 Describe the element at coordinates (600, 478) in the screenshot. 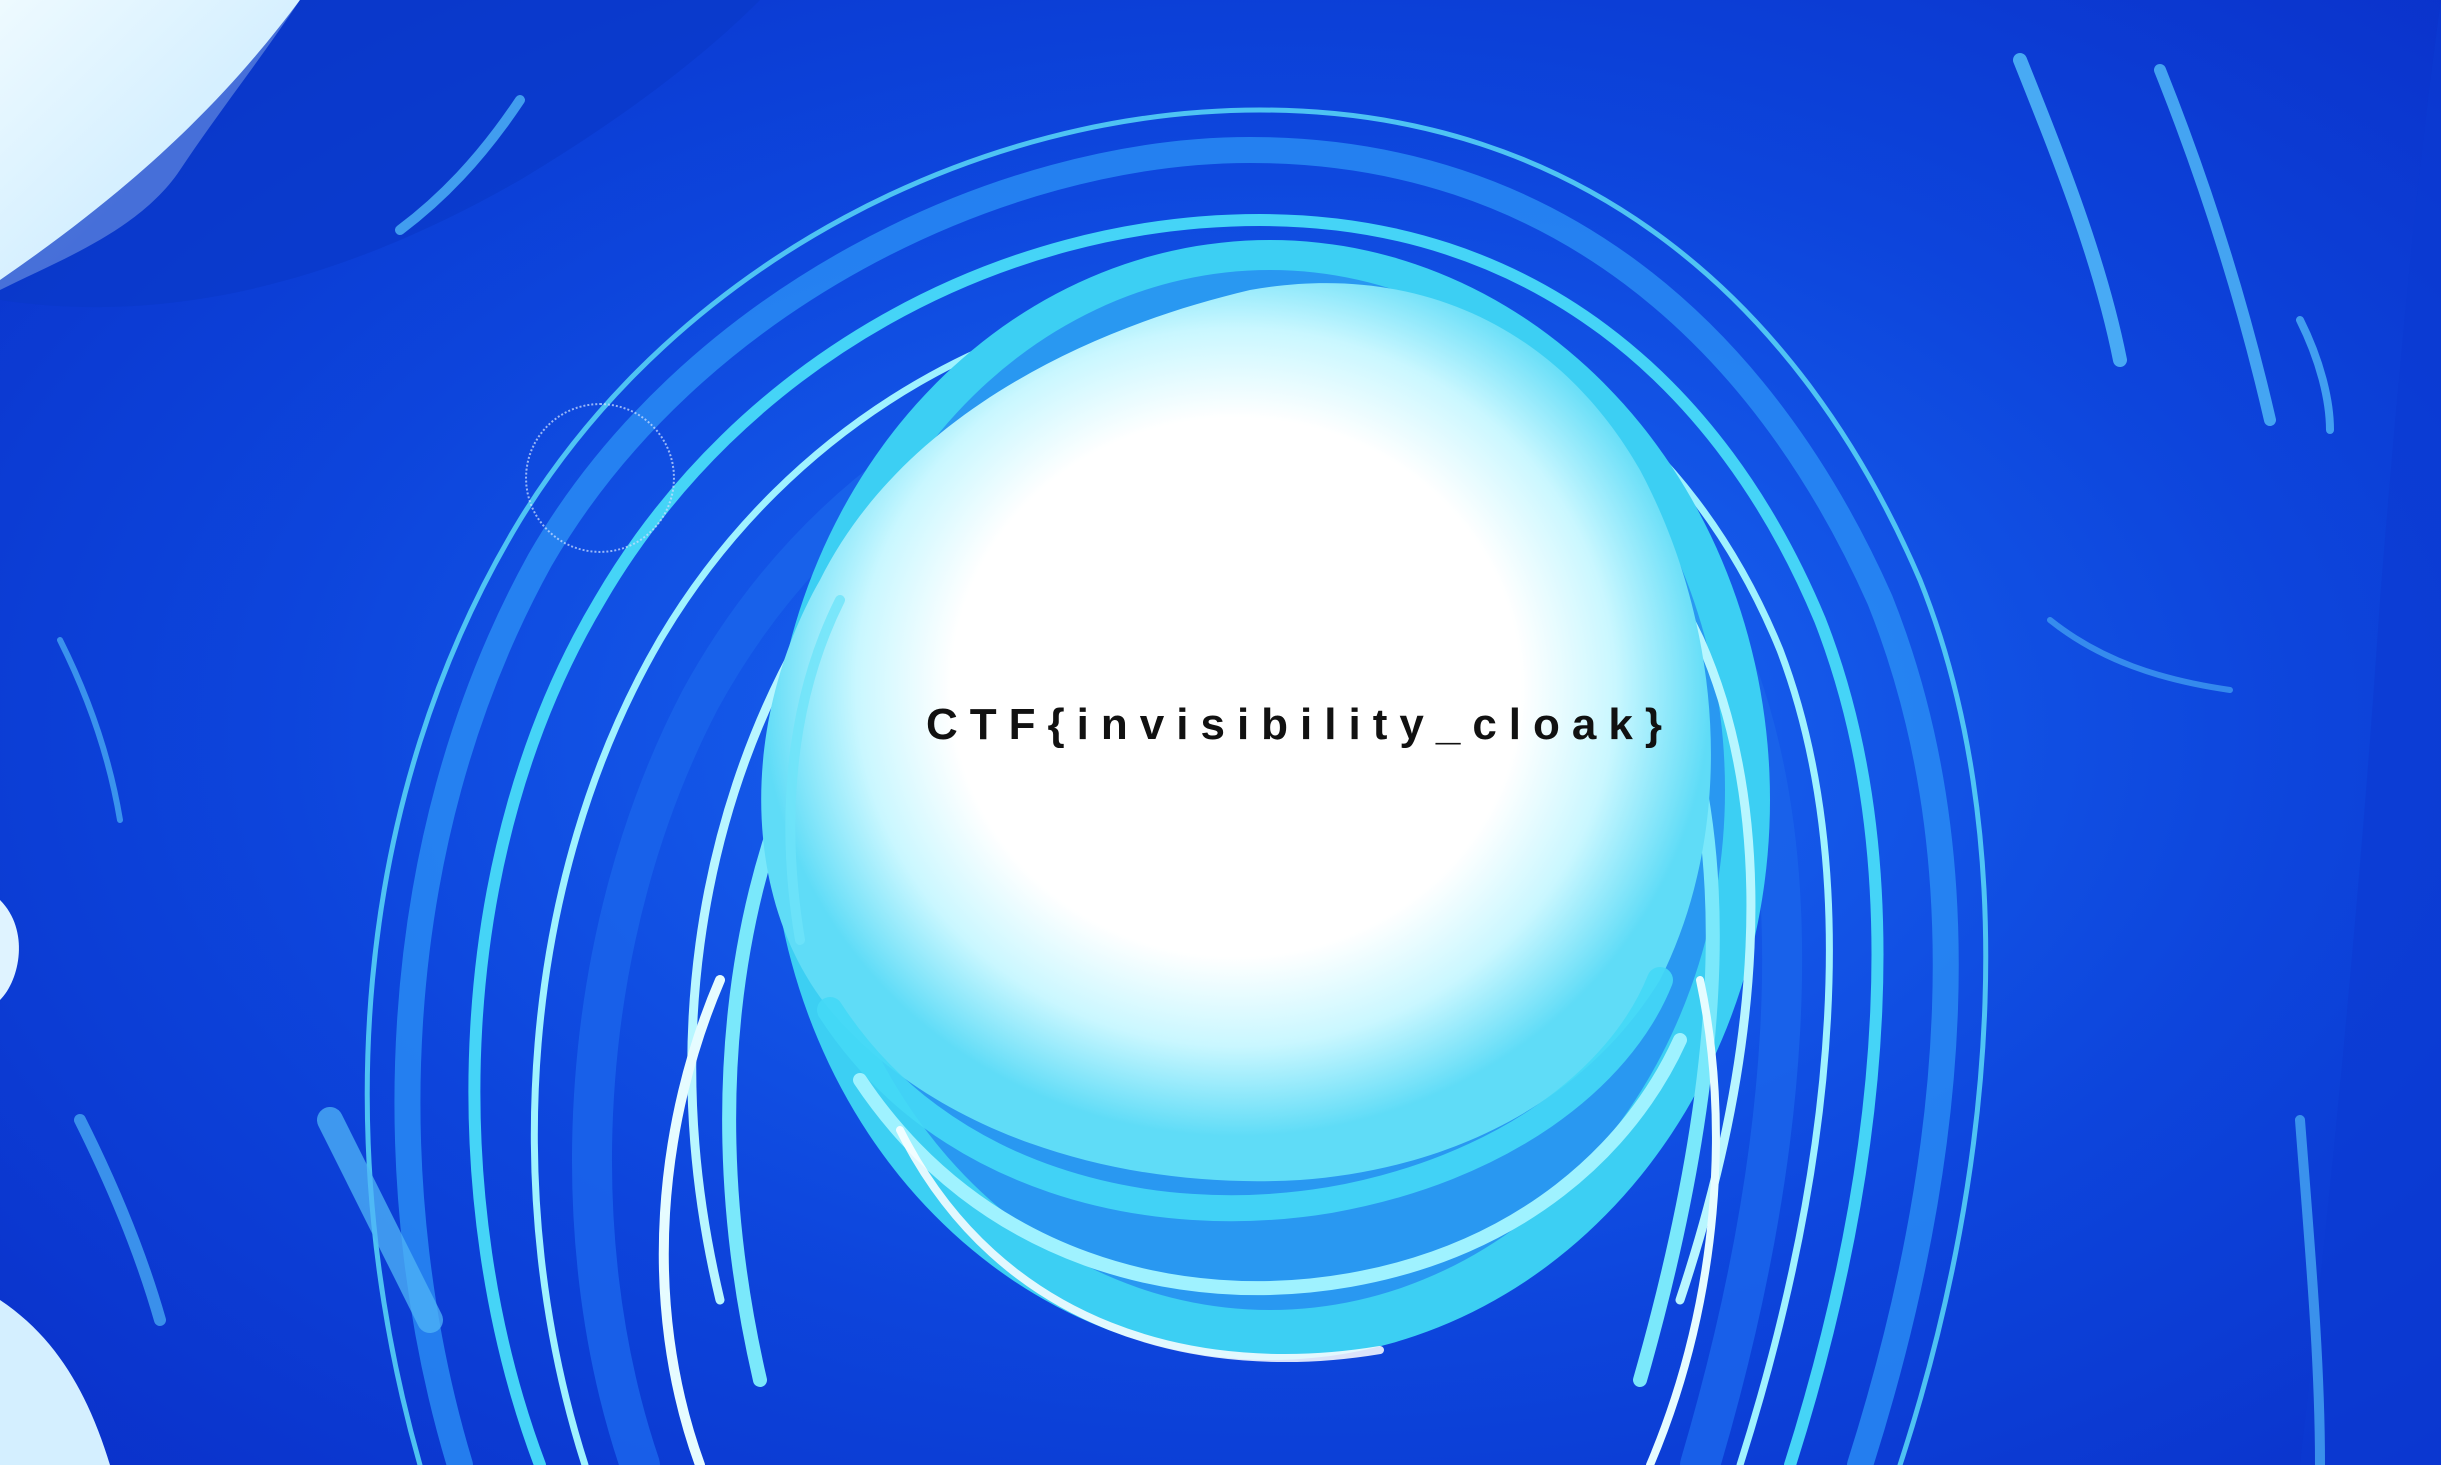

I see `dotted-circle-marker` at that location.